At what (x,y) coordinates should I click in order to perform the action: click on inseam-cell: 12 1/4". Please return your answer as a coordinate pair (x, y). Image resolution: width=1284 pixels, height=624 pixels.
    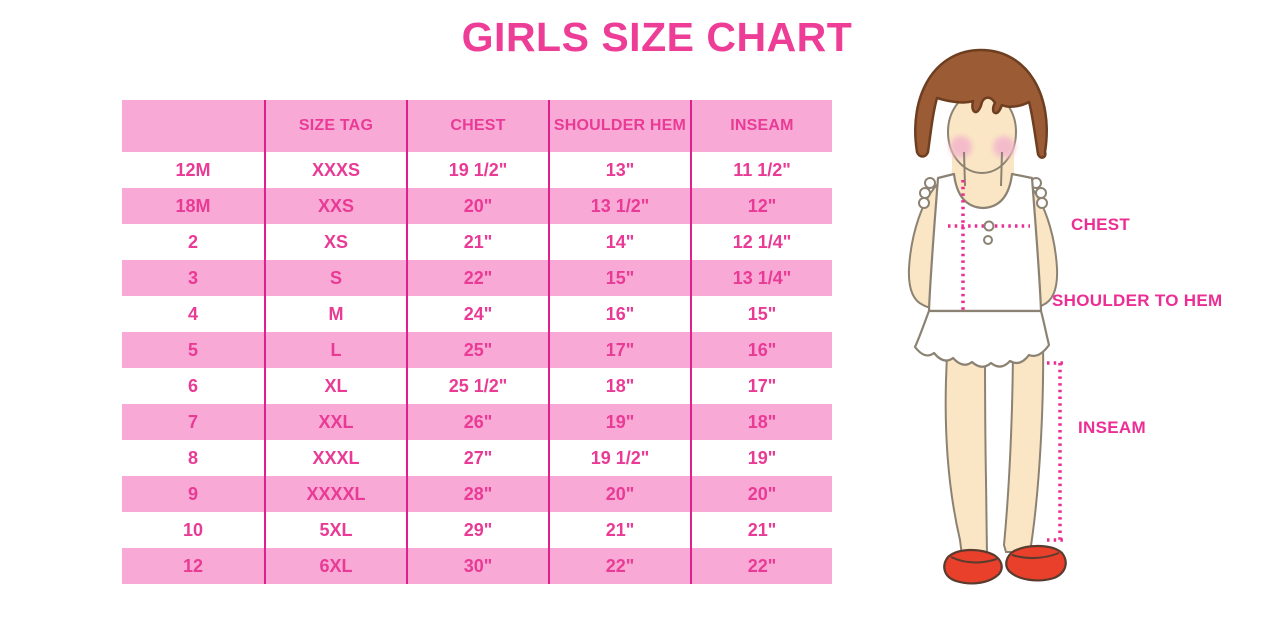
    Looking at the image, I should click on (761, 242).